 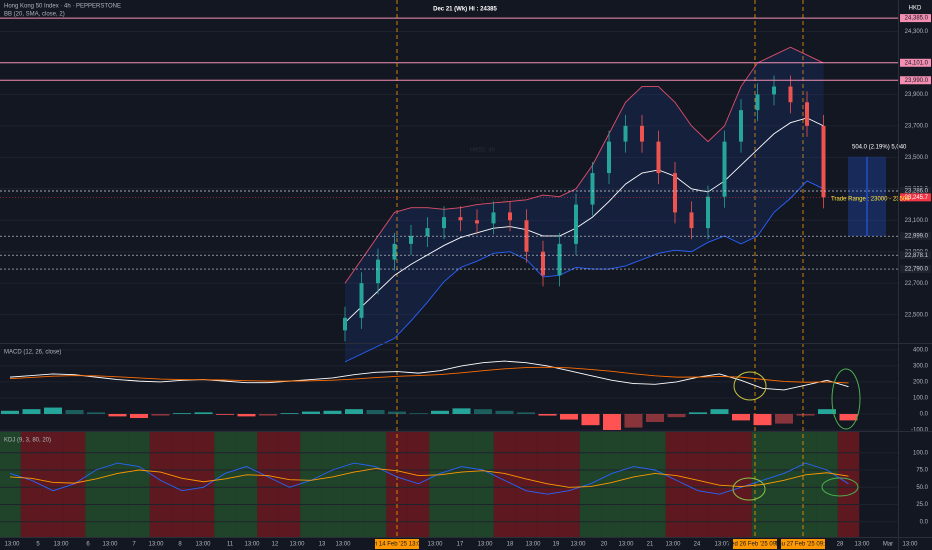 What do you see at coordinates (921, 453) in the screenshot?
I see `y-tick-label: 100.0` at bounding box center [921, 453].